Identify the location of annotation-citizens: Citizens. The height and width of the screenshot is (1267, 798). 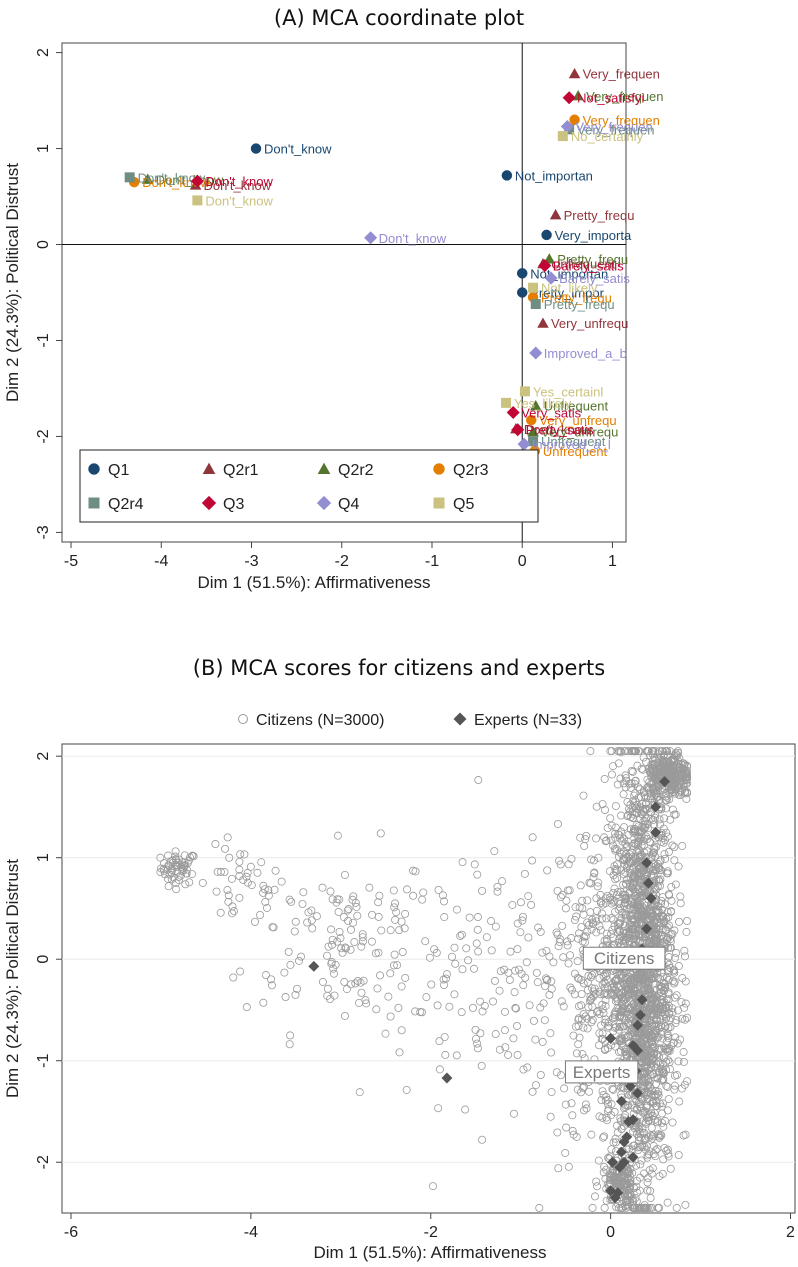
(624, 958).